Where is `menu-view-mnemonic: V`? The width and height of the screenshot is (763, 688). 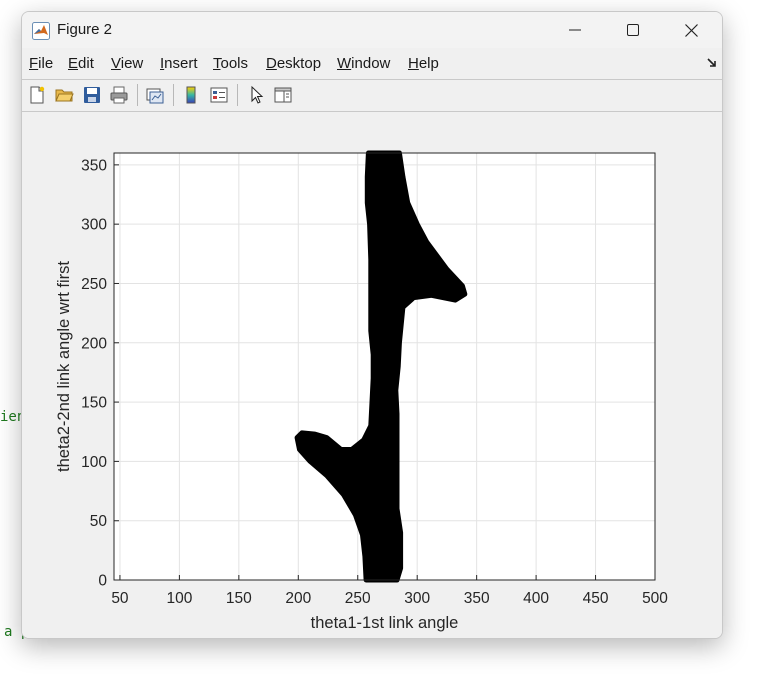
menu-view-mnemonic: V is located at coordinates (116, 63).